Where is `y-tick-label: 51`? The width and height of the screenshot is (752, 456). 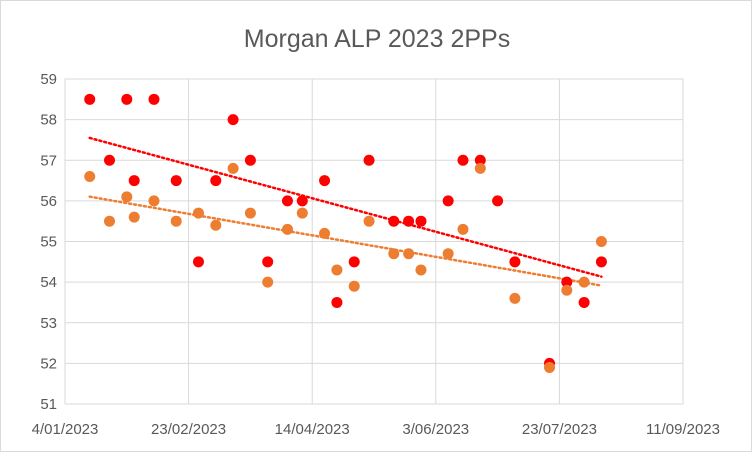 y-tick-label: 51 is located at coordinates (48, 404).